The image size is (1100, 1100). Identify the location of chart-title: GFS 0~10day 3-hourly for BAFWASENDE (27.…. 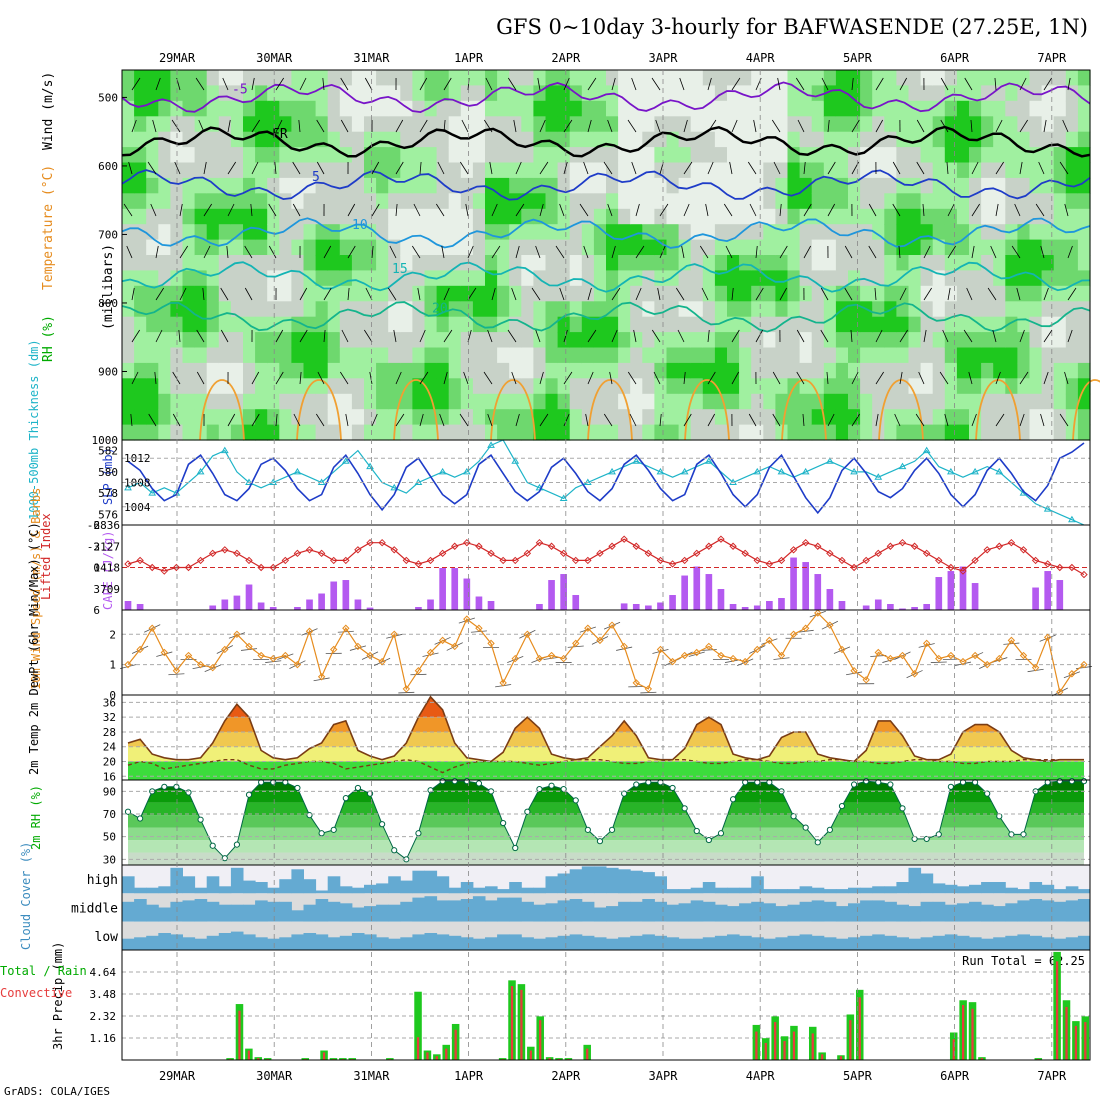
(792, 27).